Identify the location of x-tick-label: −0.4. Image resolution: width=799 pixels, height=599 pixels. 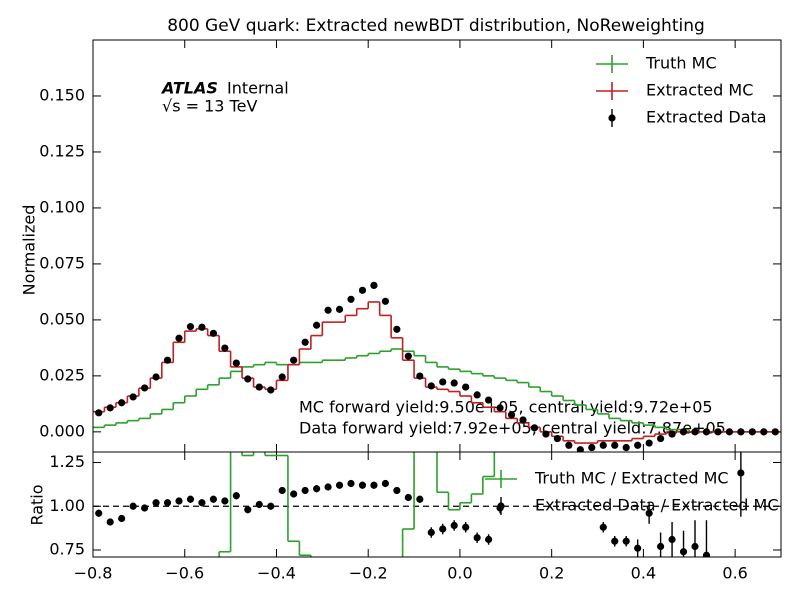
(276, 573).